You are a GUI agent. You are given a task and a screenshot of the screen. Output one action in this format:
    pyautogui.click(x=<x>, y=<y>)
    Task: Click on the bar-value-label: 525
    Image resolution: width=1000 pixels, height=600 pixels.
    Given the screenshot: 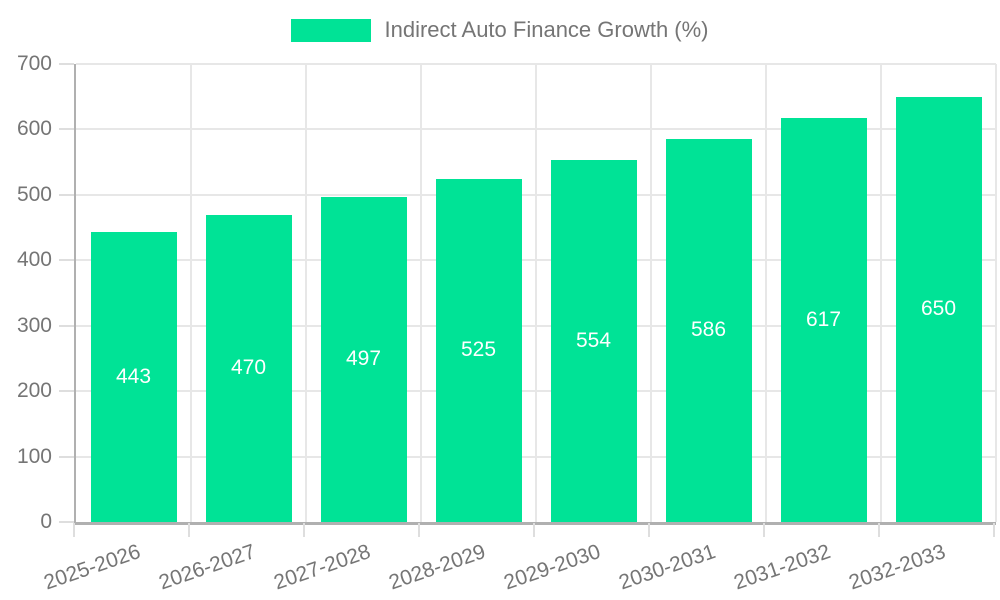 What is the action you would take?
    pyautogui.click(x=478, y=350)
    